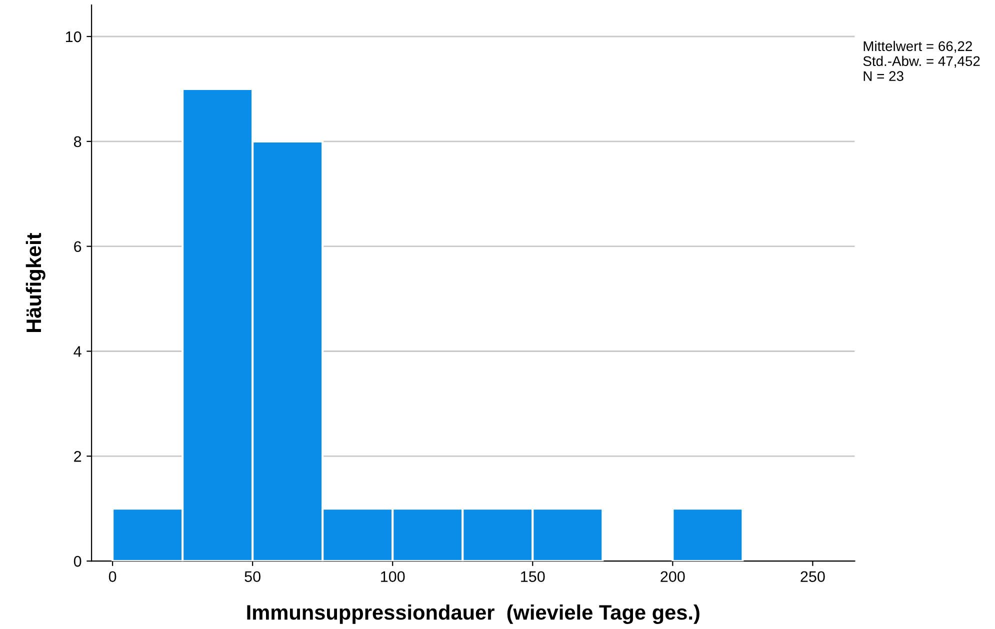  I want to click on x-tick-label: 250, so click(812, 576).